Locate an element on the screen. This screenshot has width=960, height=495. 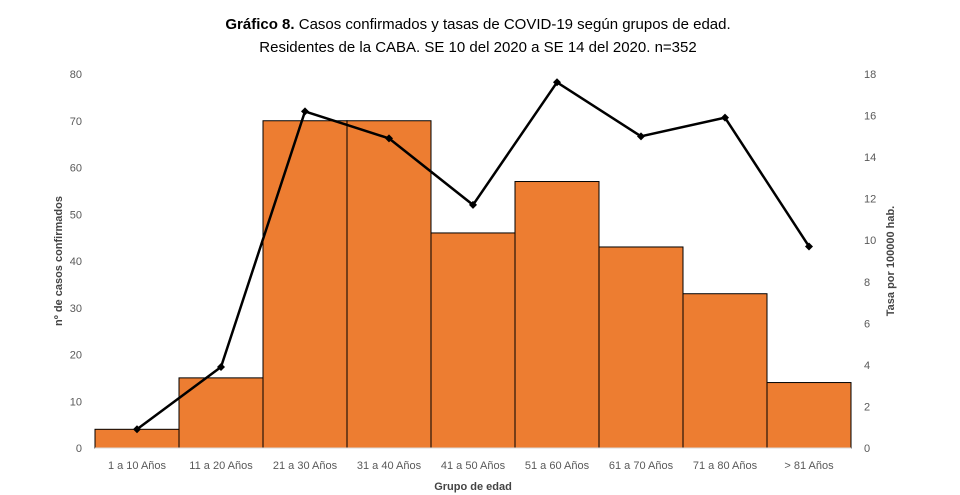
y-tick-label-7: 70 is located at coordinates (76, 122).